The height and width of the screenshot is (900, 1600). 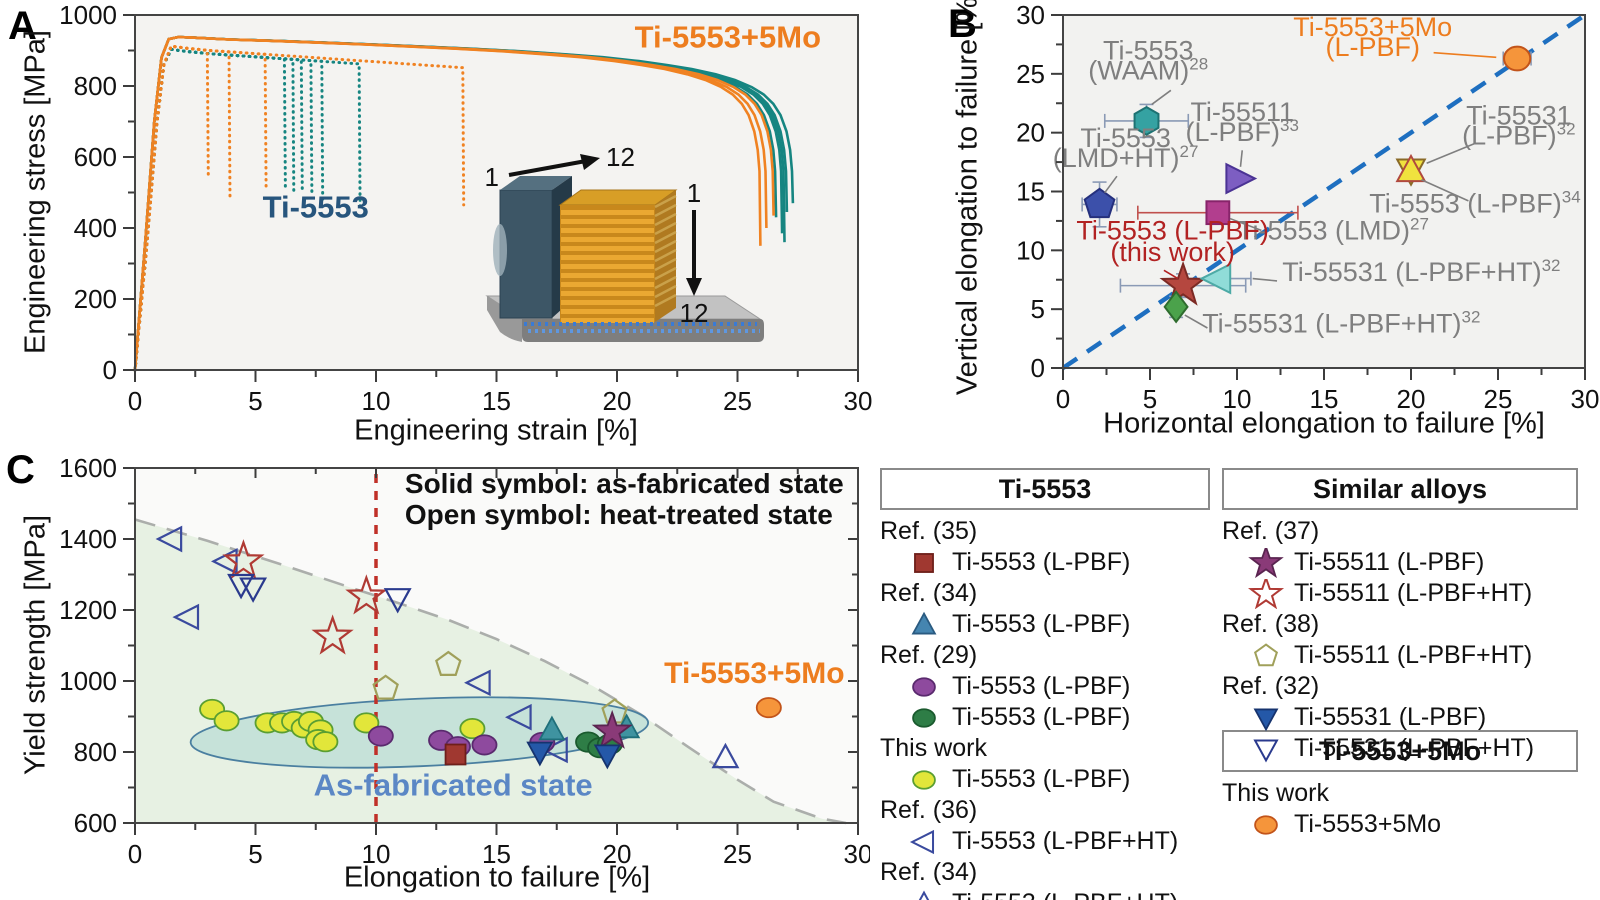 What do you see at coordinates (1333, 230) in the screenshot?
I see `data-point-callout: Ti-5553 (LMD)27` at bounding box center [1333, 230].